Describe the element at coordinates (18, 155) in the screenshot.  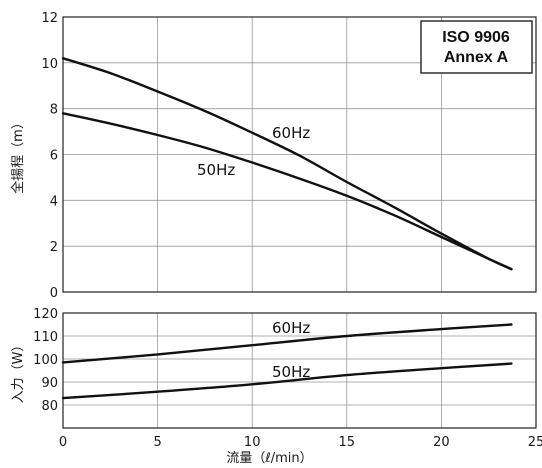
I see `y-axis-label: 全揚程（m）` at that location.